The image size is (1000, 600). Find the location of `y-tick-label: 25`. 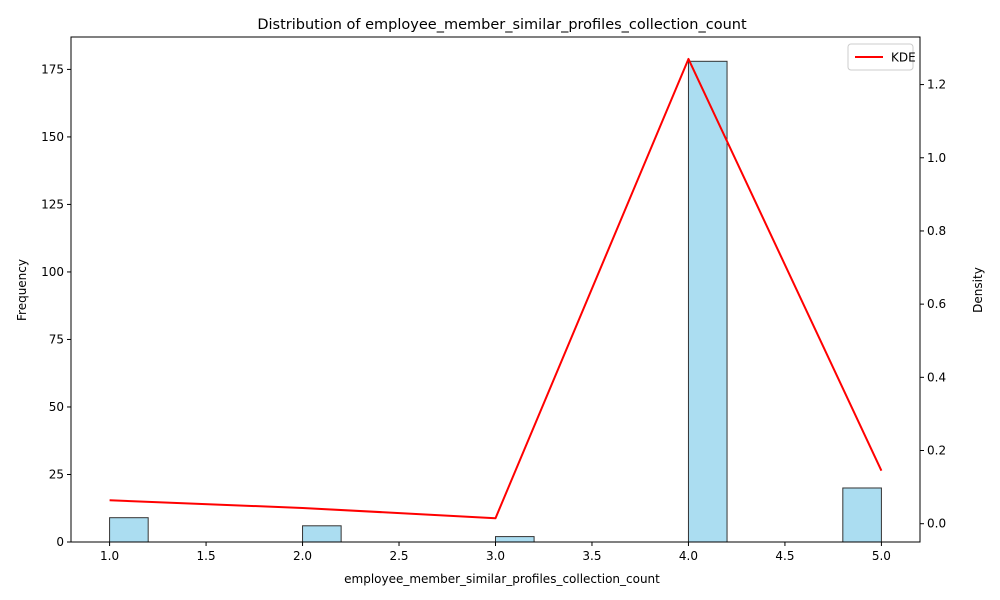

y-tick-label: 25 is located at coordinates (56, 474).